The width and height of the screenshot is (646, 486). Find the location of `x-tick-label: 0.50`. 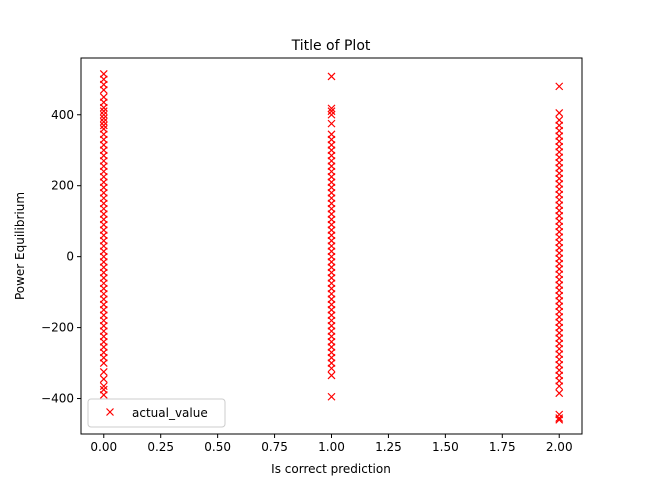

x-tick-label: 0.50 is located at coordinates (217, 447).